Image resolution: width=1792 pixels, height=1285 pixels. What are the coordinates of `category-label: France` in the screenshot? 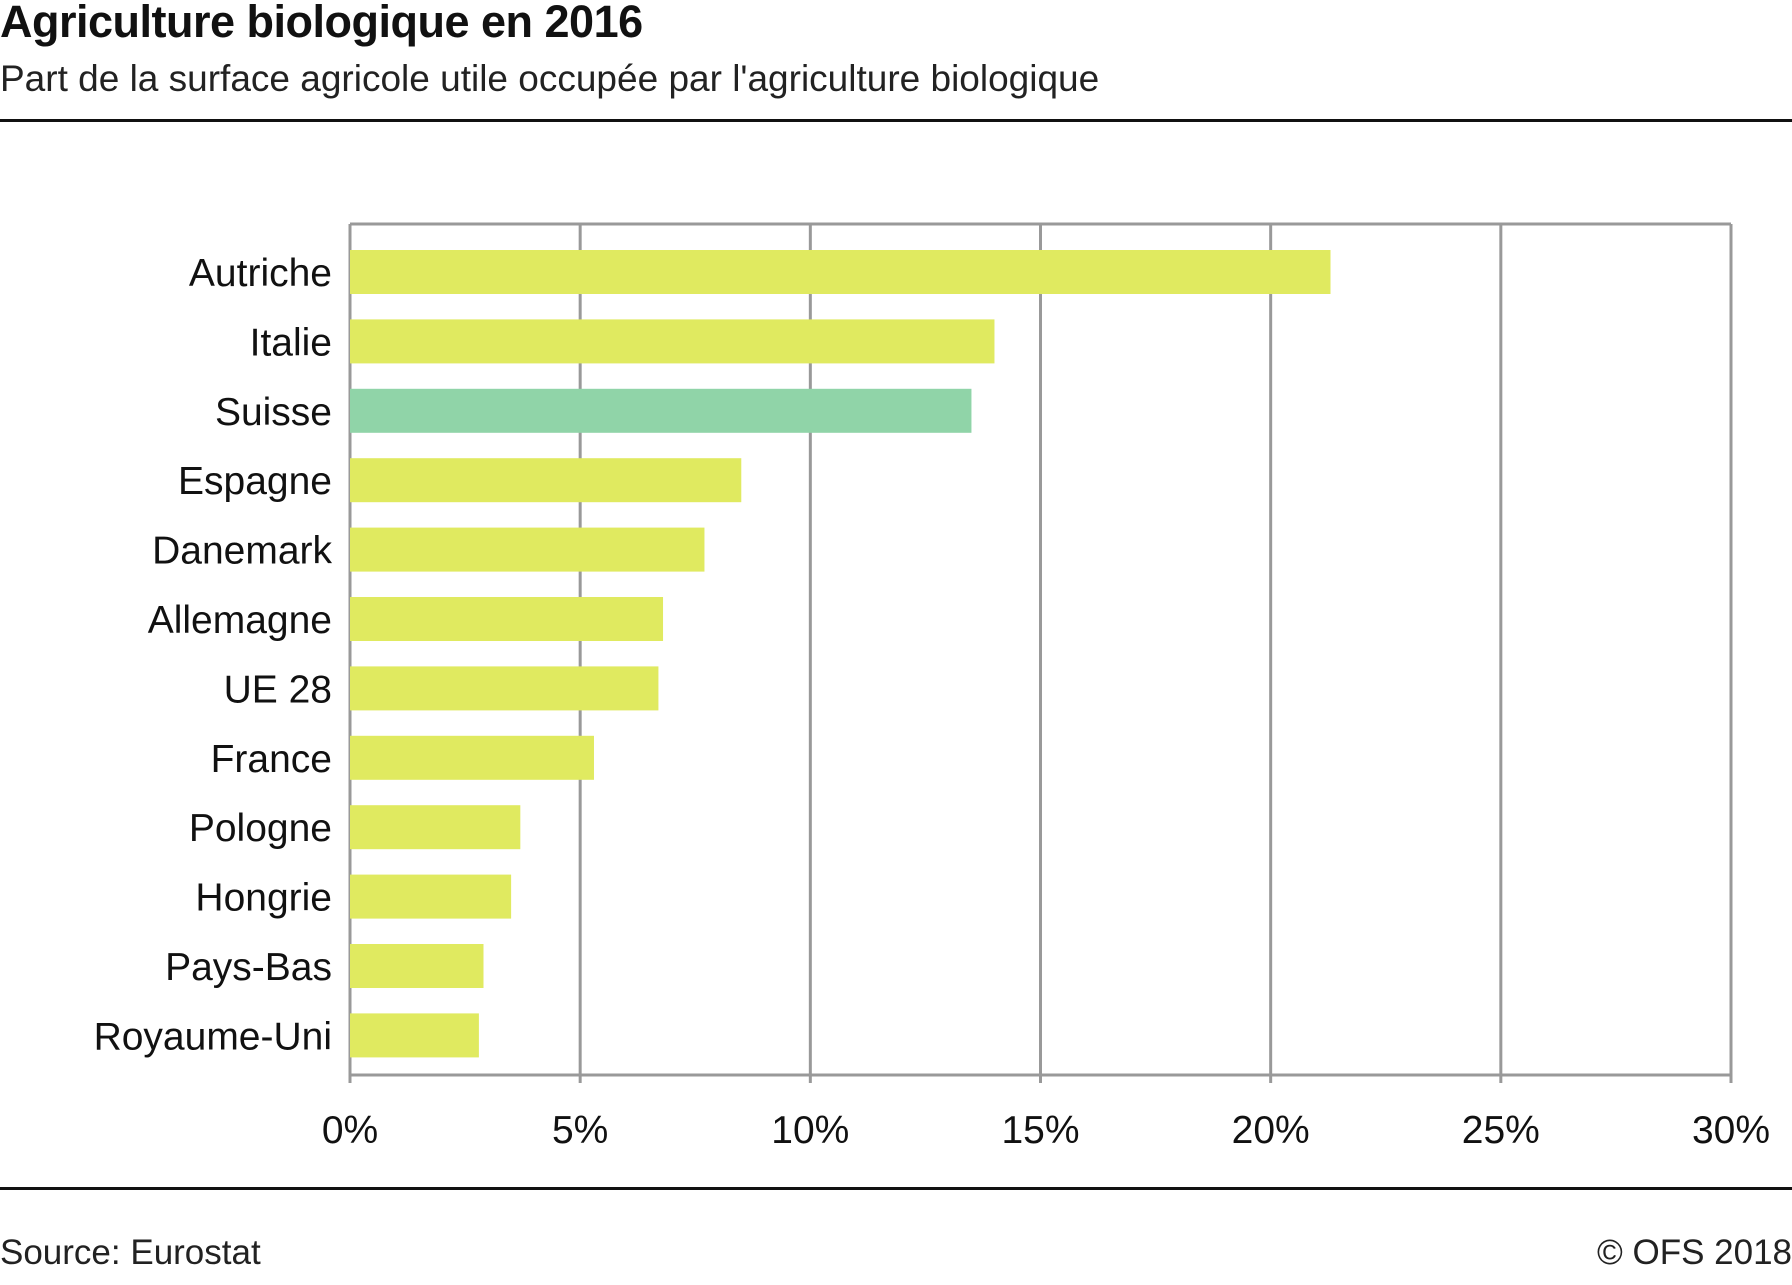 It's located at (271, 759).